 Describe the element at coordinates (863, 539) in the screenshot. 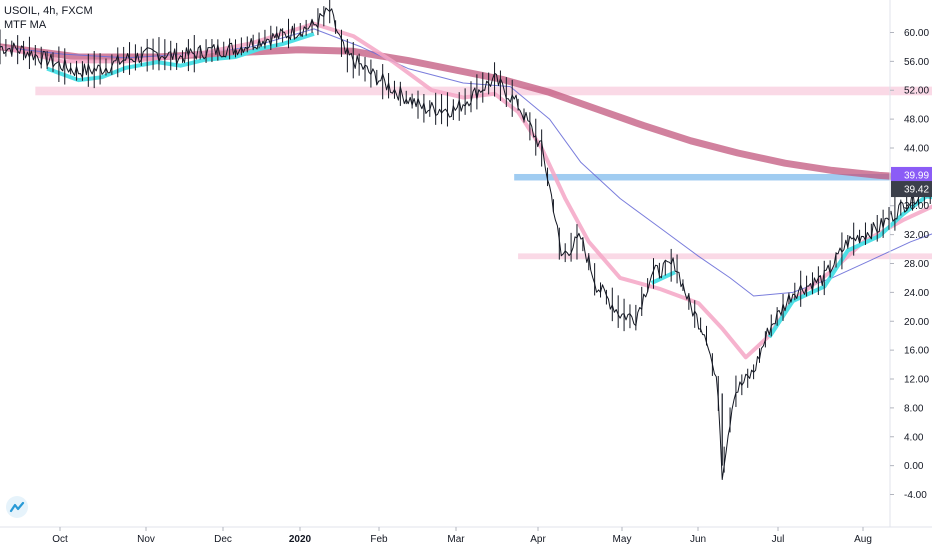

I see `time-tick-label: Aug` at that location.